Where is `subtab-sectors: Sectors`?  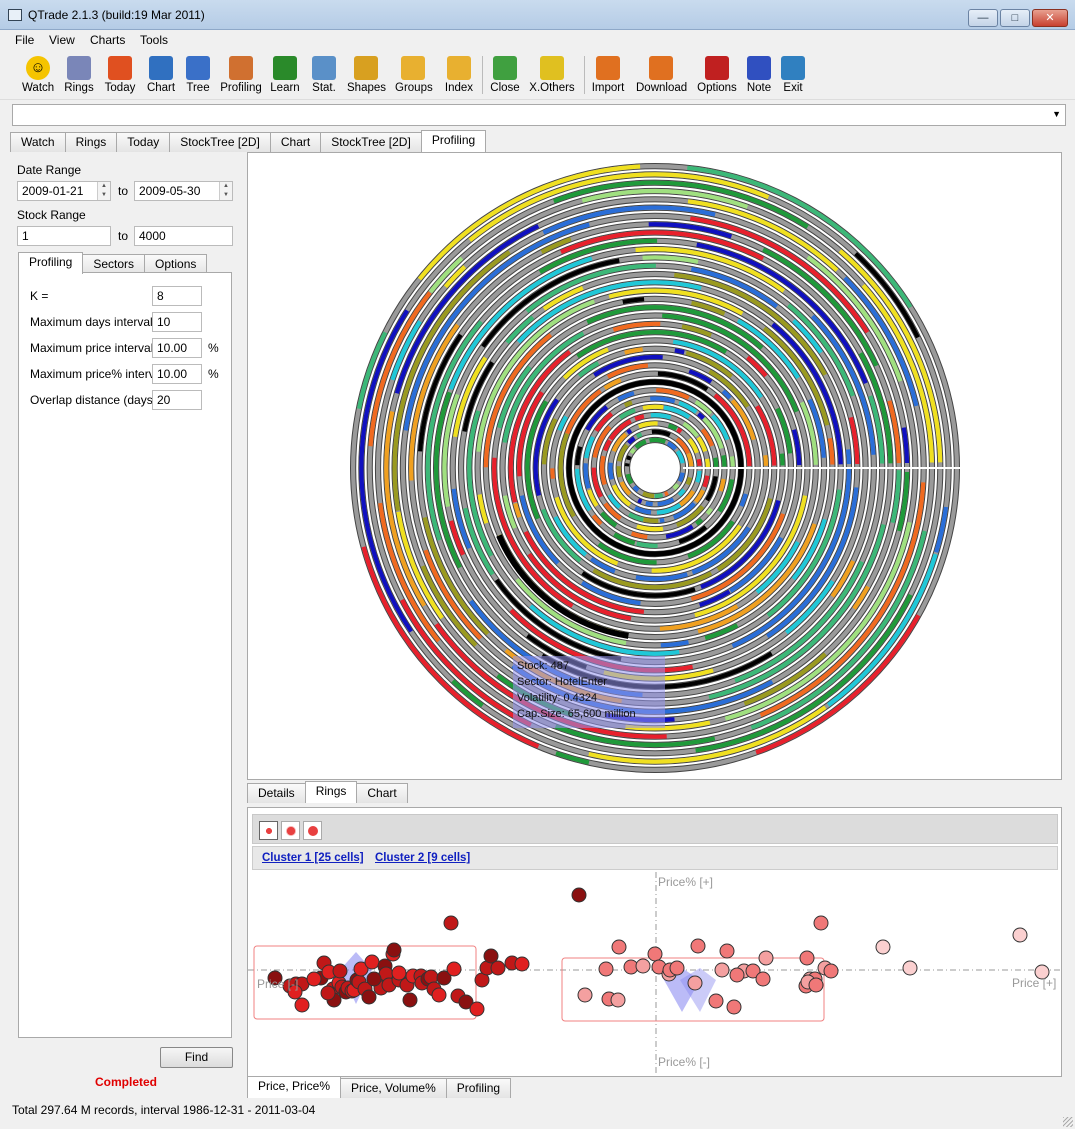
subtab-sectors: Sectors is located at coordinates (114, 264).